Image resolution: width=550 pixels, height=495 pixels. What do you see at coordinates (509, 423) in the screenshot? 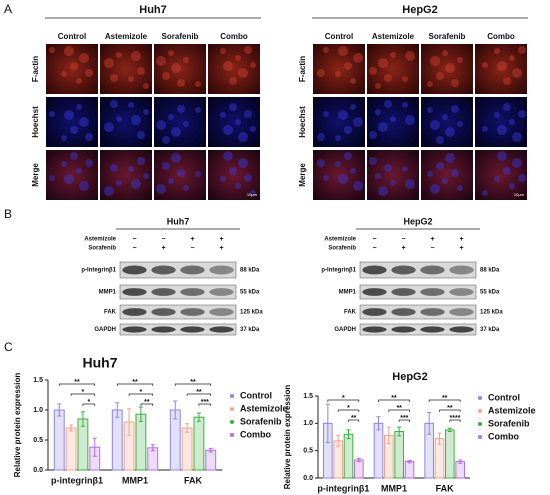
I see `legend-label: Sorafenib` at bounding box center [509, 423].